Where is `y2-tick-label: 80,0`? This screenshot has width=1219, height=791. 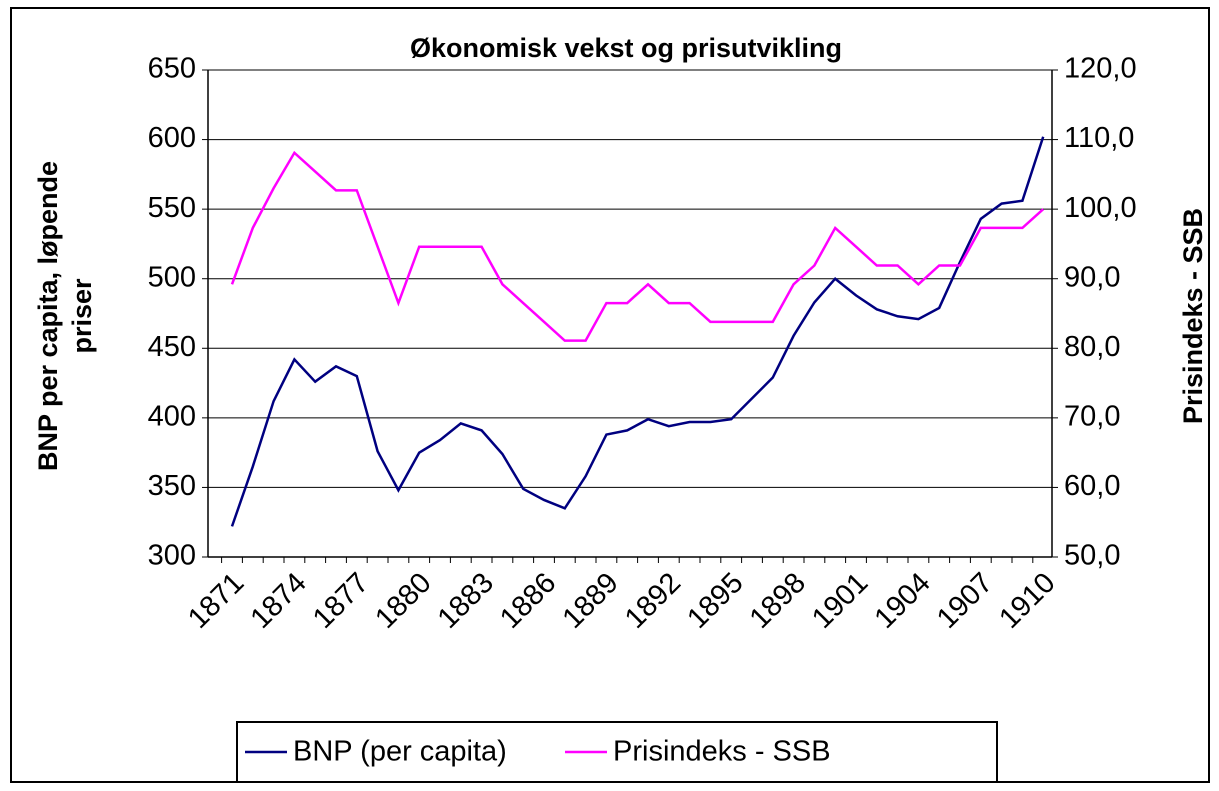
y2-tick-label: 80,0 is located at coordinates (1092, 347).